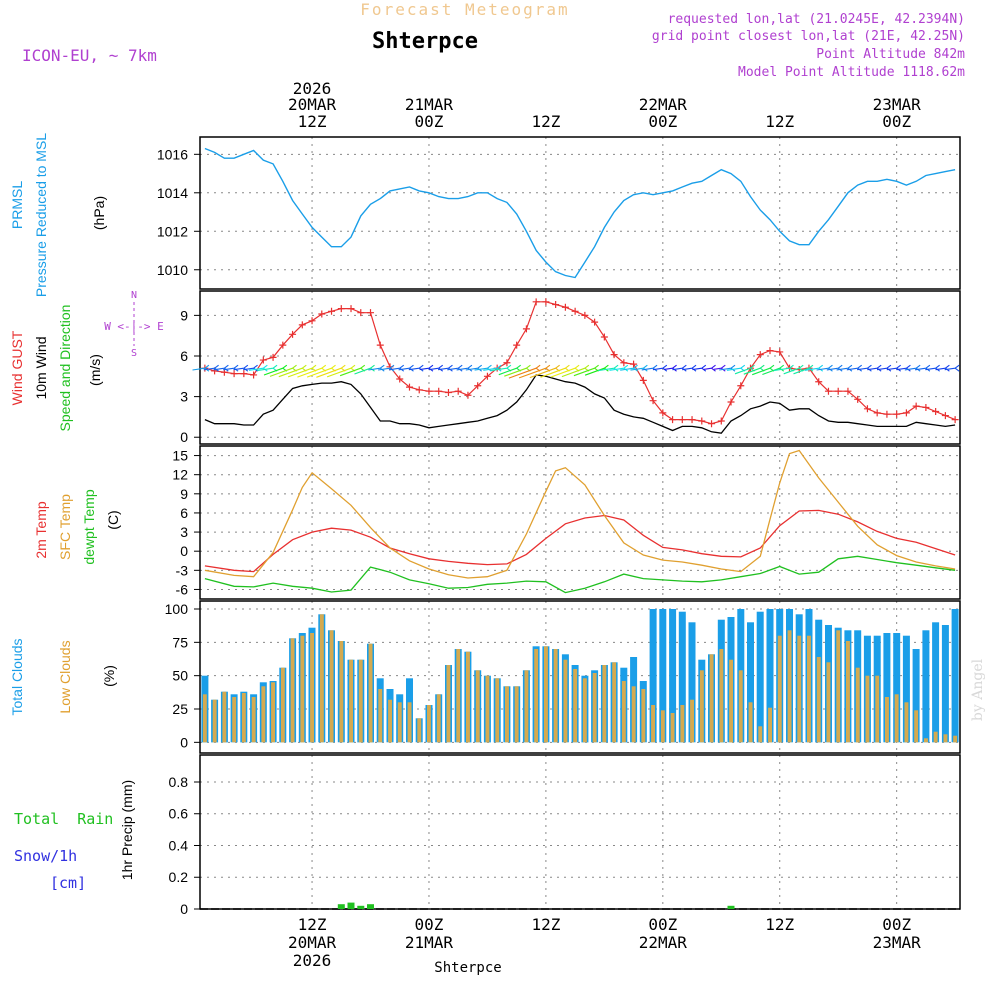  Describe the element at coordinates (580, 574) in the screenshot. I see `dewpt-temp-line` at that location.